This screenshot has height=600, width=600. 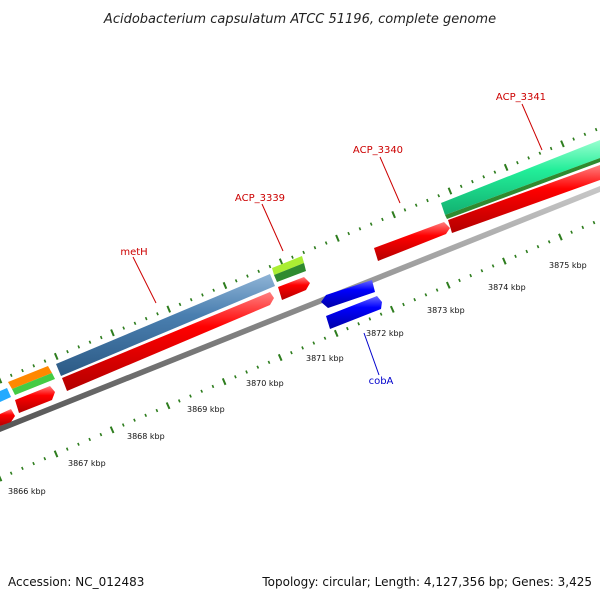 What do you see at coordinates (144, 280) in the screenshot?
I see `leader-metH` at bounding box center [144, 280].